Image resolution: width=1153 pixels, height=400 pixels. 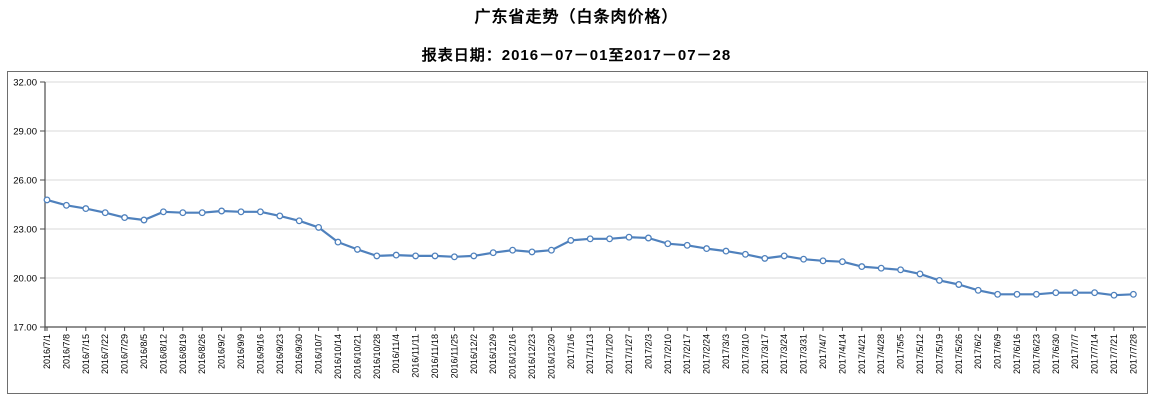 What do you see at coordinates (784, 354) in the screenshot?
I see `x-tick-label: 2017/3/24` at bounding box center [784, 354].